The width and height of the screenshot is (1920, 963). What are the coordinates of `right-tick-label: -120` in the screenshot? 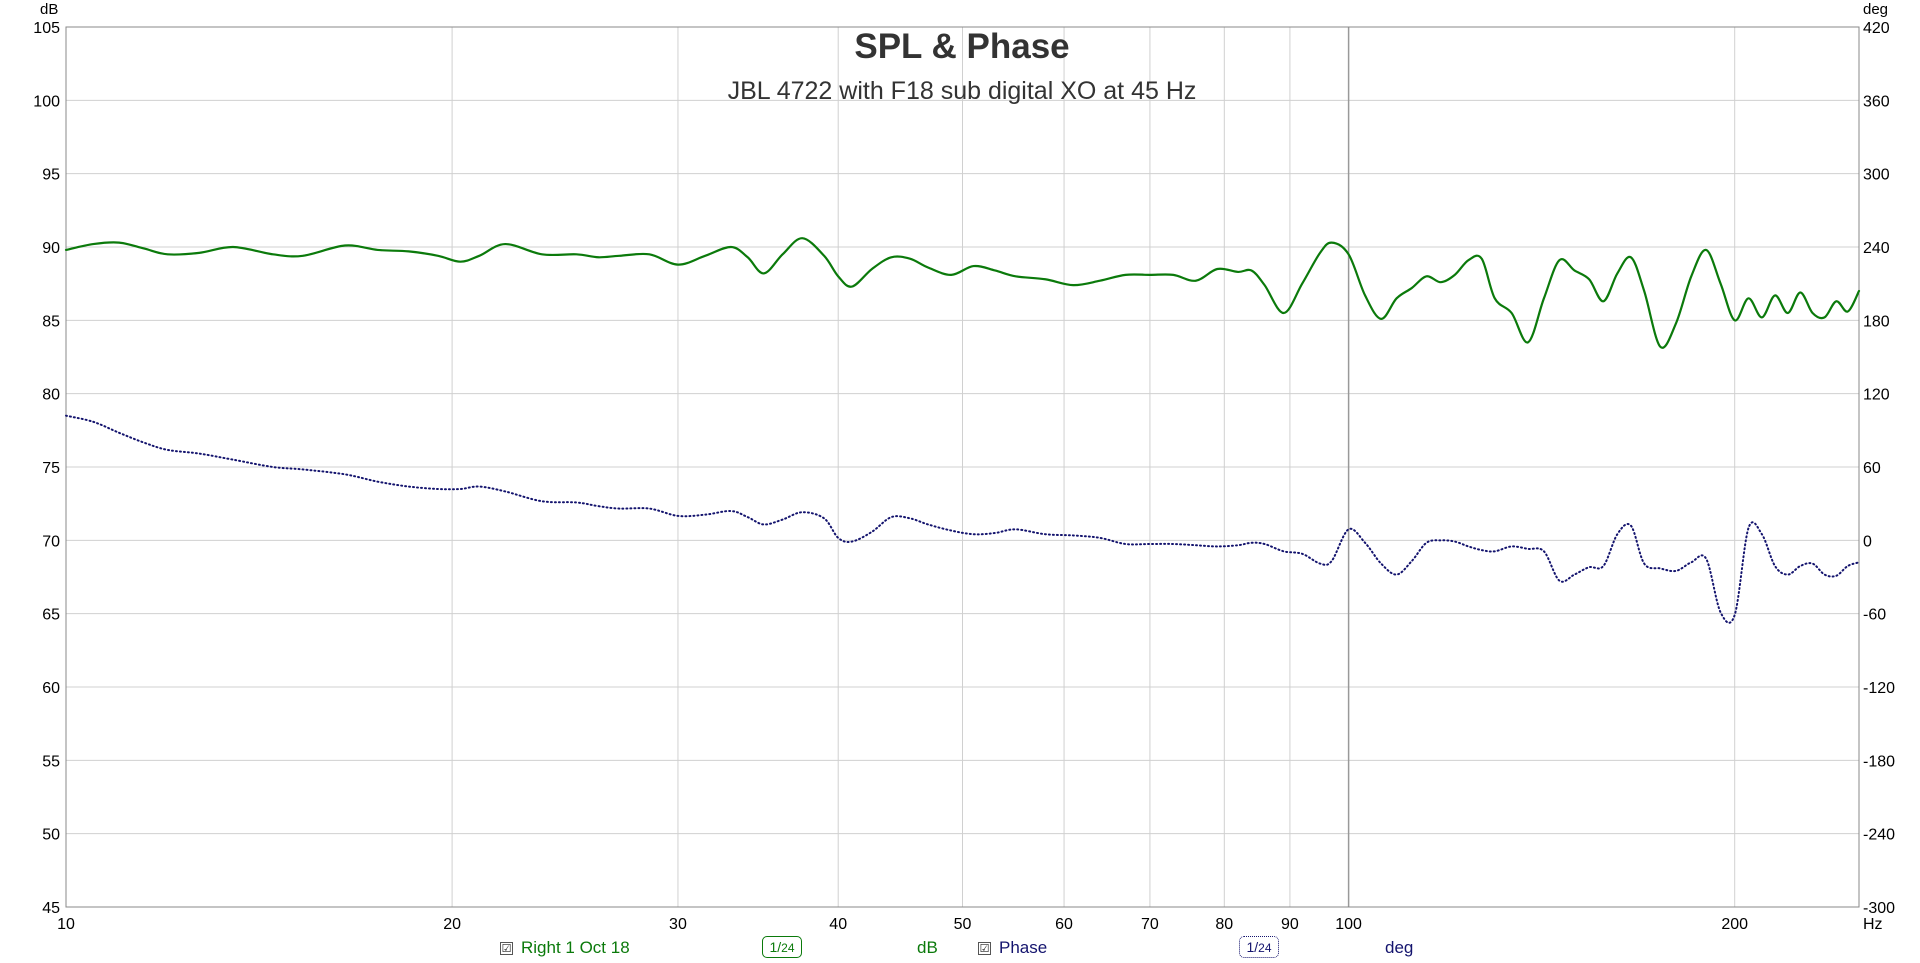 It's located at (1879, 688).